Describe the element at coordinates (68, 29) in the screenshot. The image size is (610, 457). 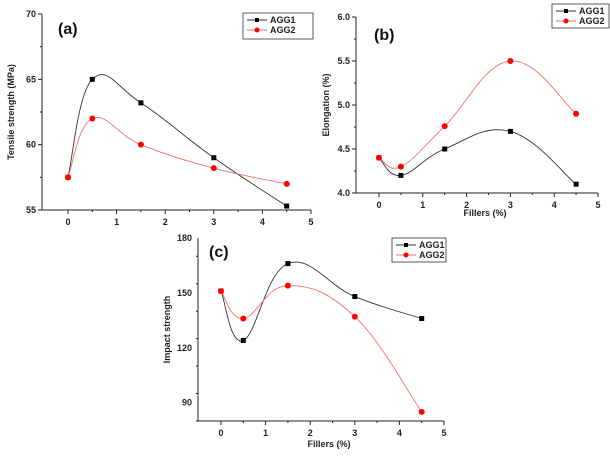
I see `panel-label: (a)` at that location.